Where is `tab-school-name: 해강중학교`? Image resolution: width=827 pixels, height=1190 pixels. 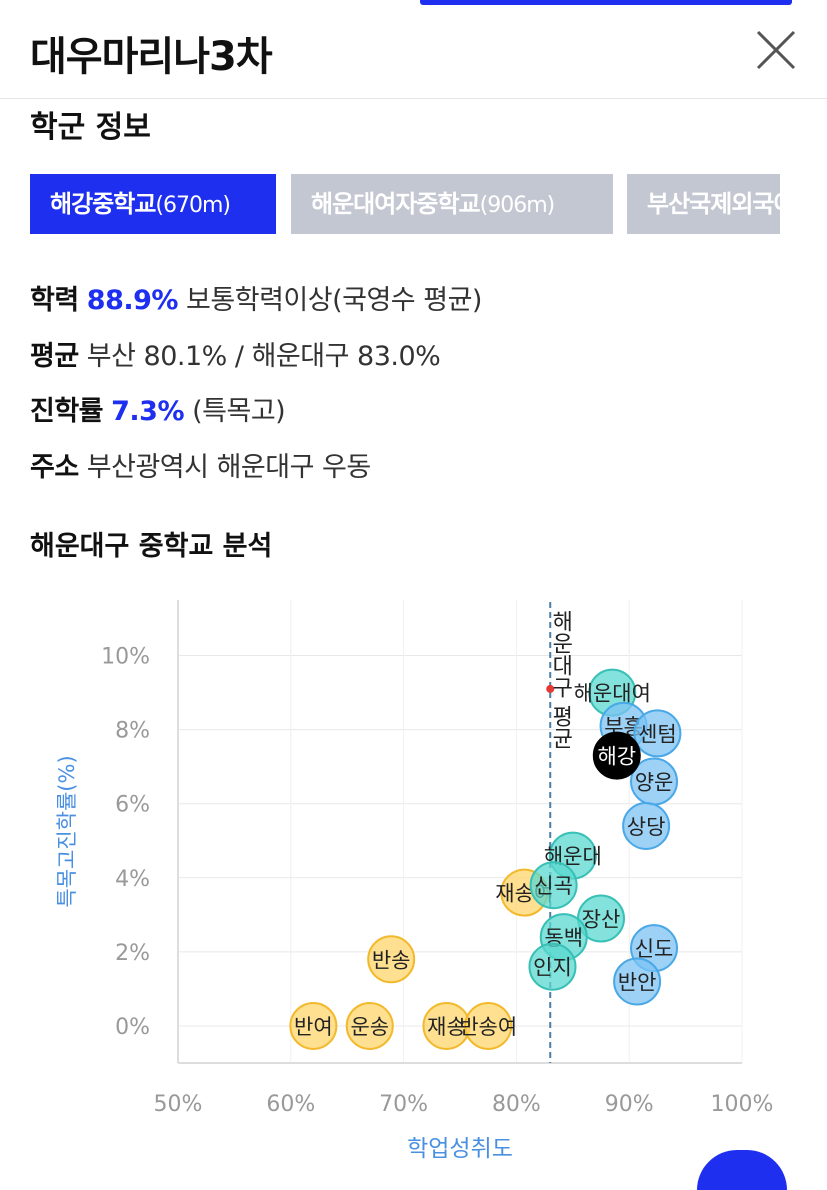
tab-school-name: 해강중학교 is located at coordinates (103, 204).